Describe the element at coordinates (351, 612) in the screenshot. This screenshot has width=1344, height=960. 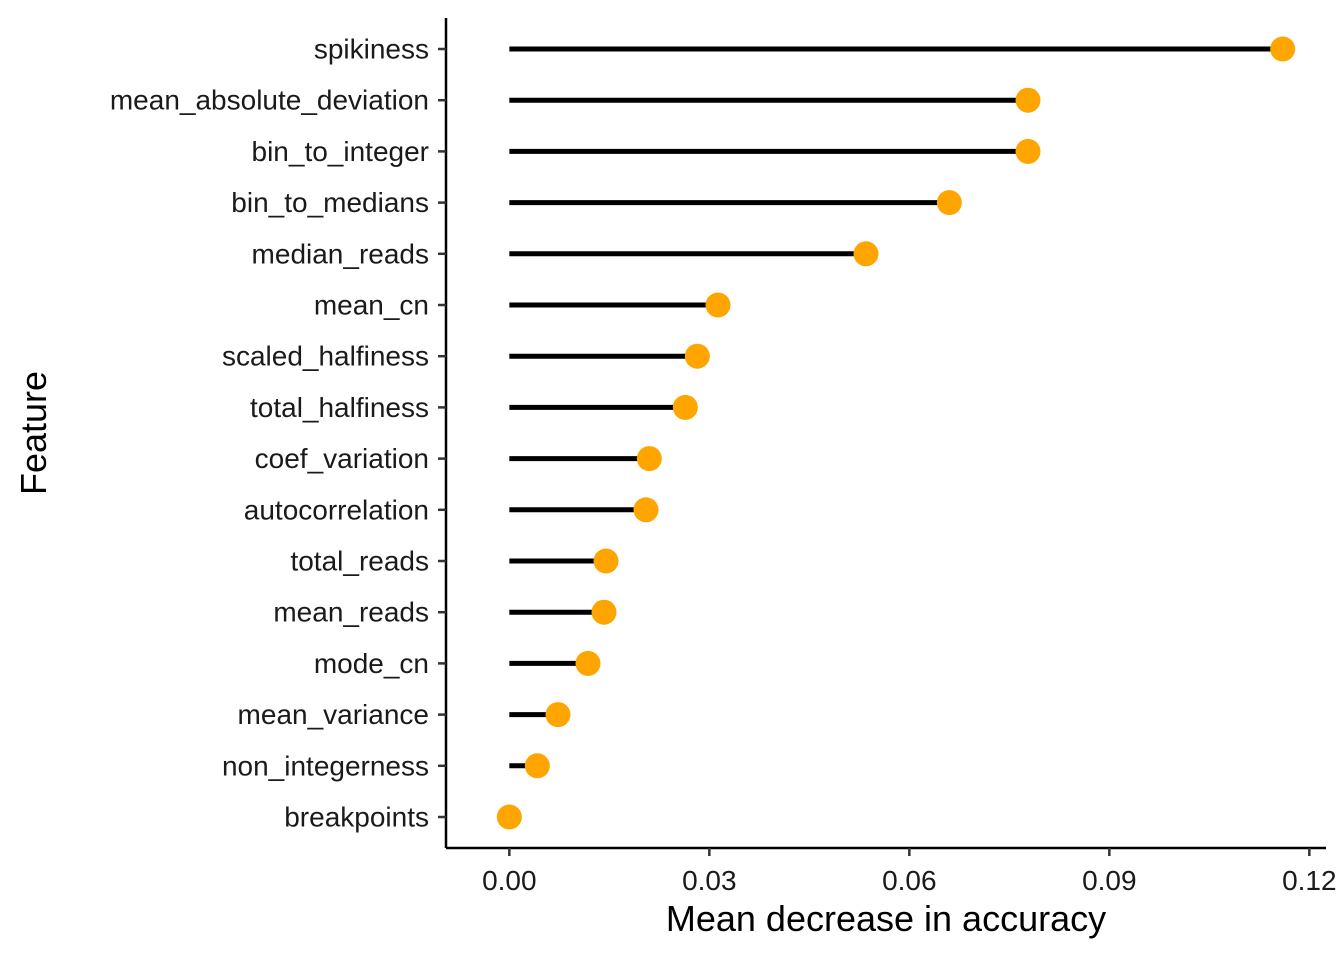
I see `y-tick-label: mean_reads` at that location.